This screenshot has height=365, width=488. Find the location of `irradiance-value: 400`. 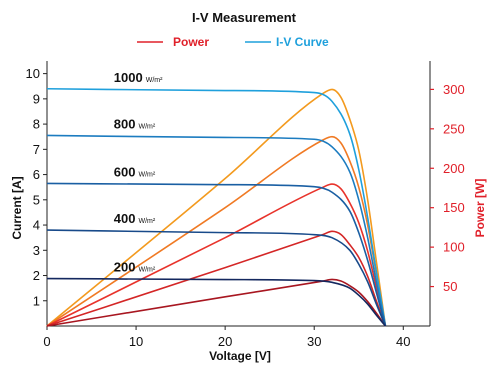

irradiance-value: 400 is located at coordinates (125, 218).